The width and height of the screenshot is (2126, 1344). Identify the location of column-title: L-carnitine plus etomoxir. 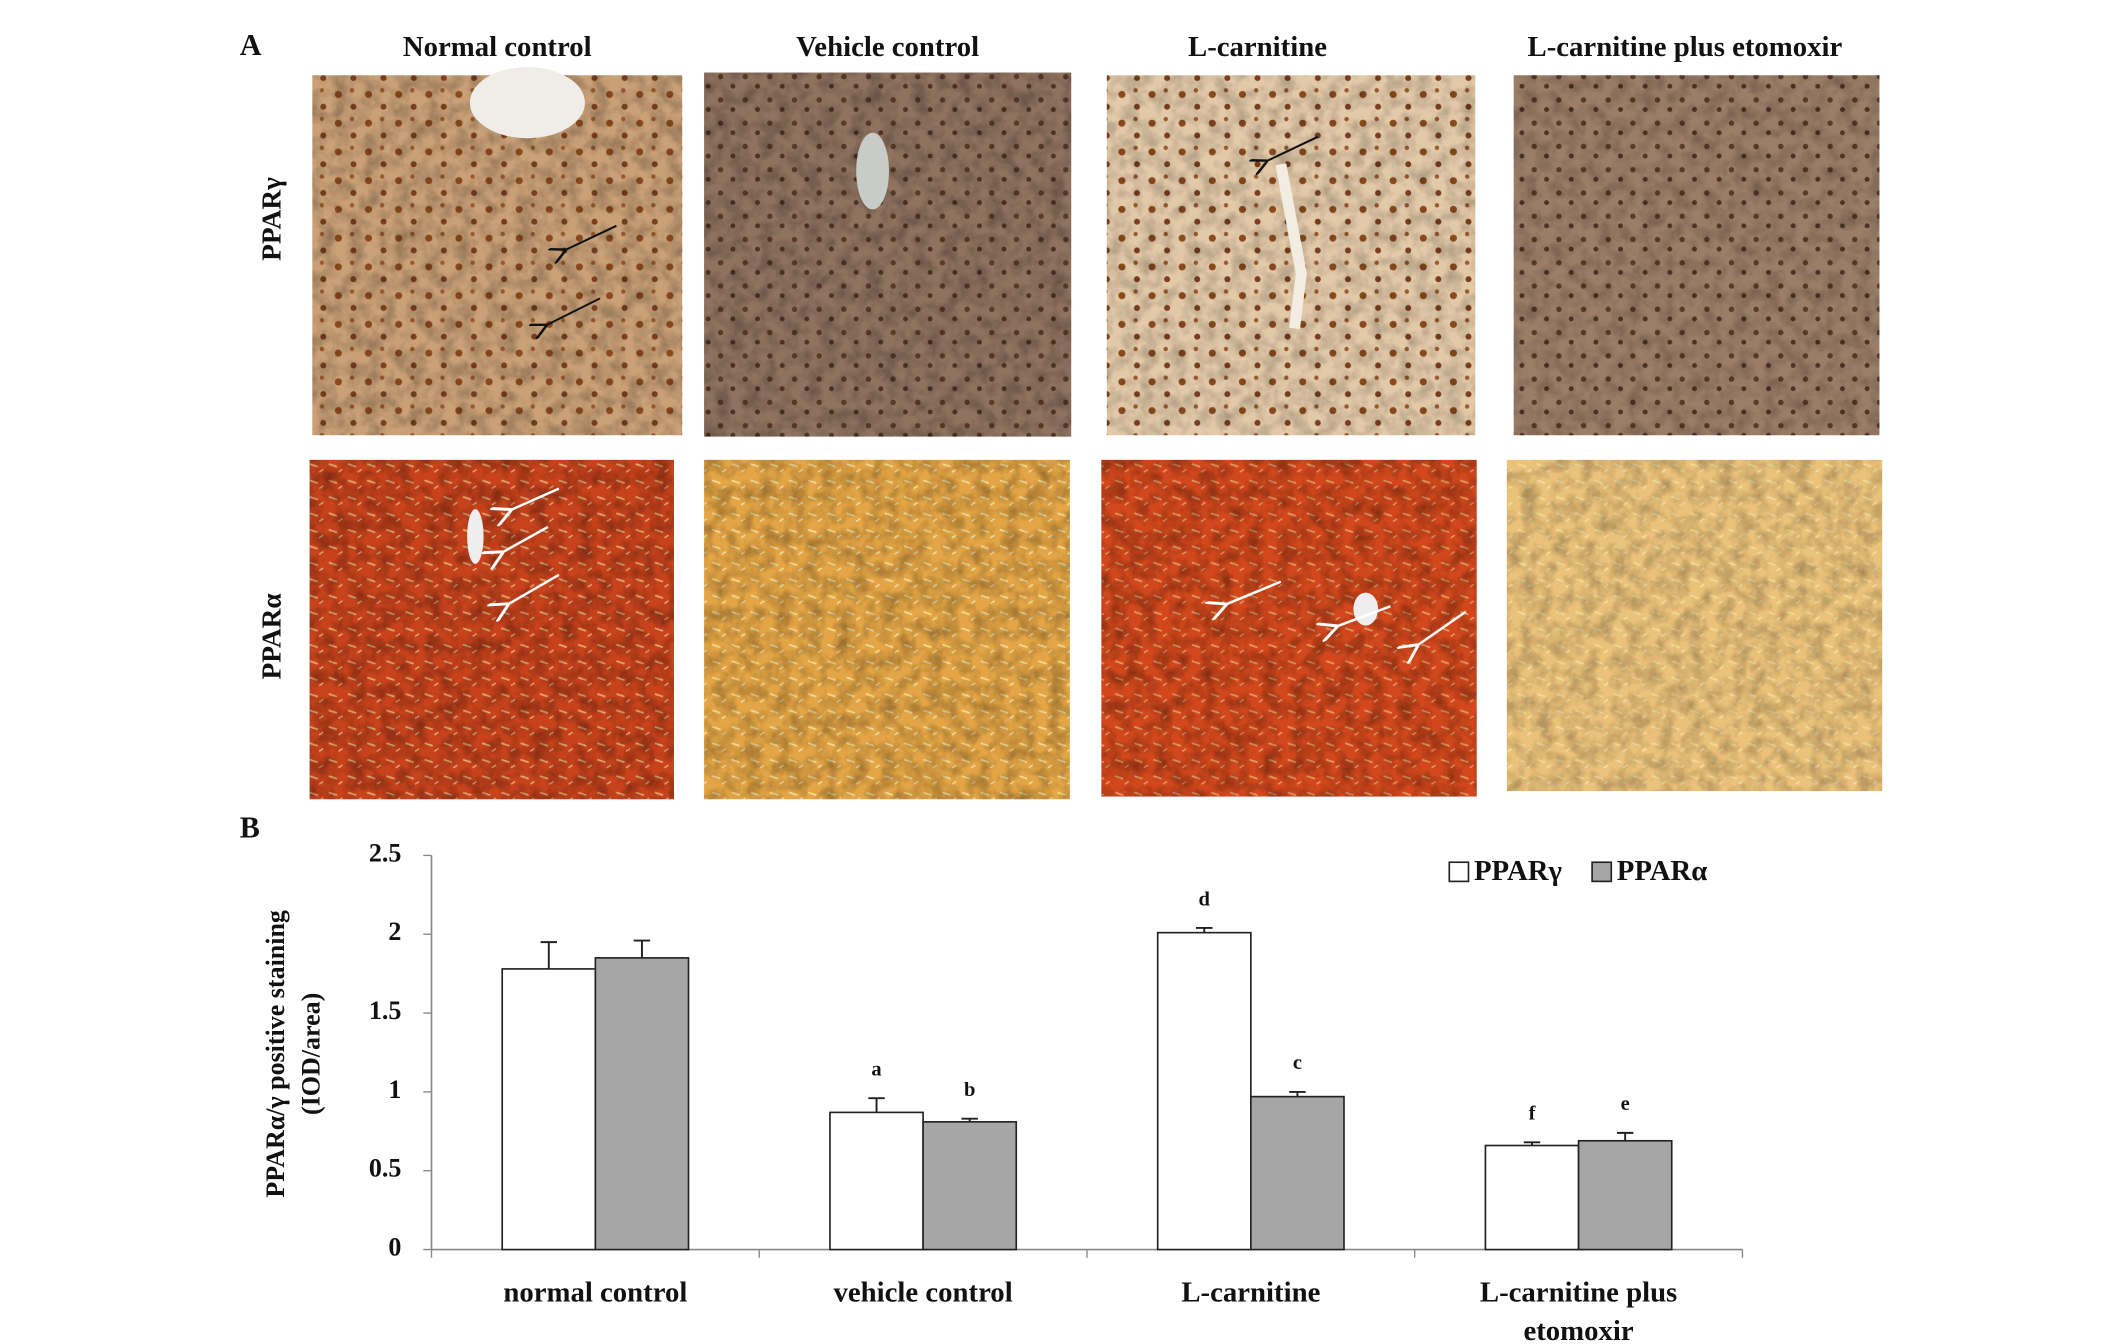
(1685, 47).